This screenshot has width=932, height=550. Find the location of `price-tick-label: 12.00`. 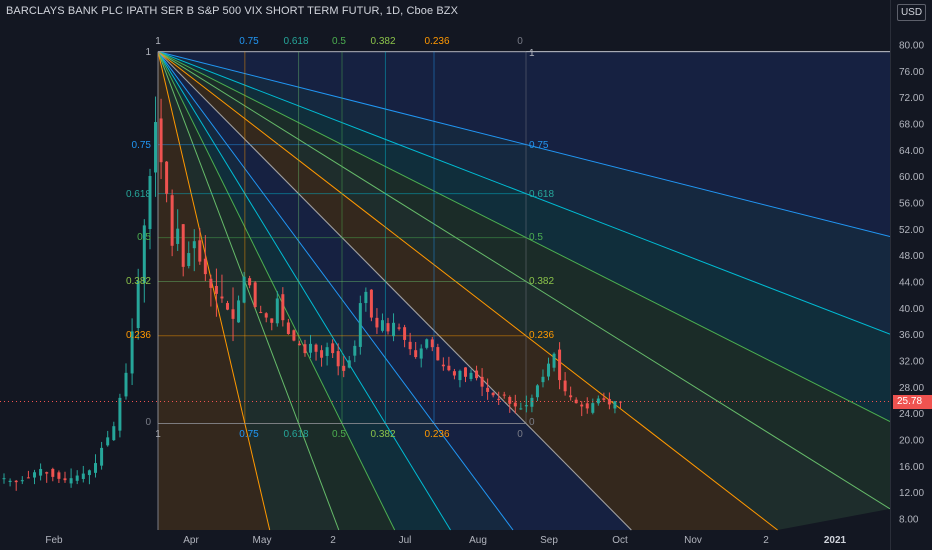

price-tick-label: 12.00 is located at coordinates (911, 493).